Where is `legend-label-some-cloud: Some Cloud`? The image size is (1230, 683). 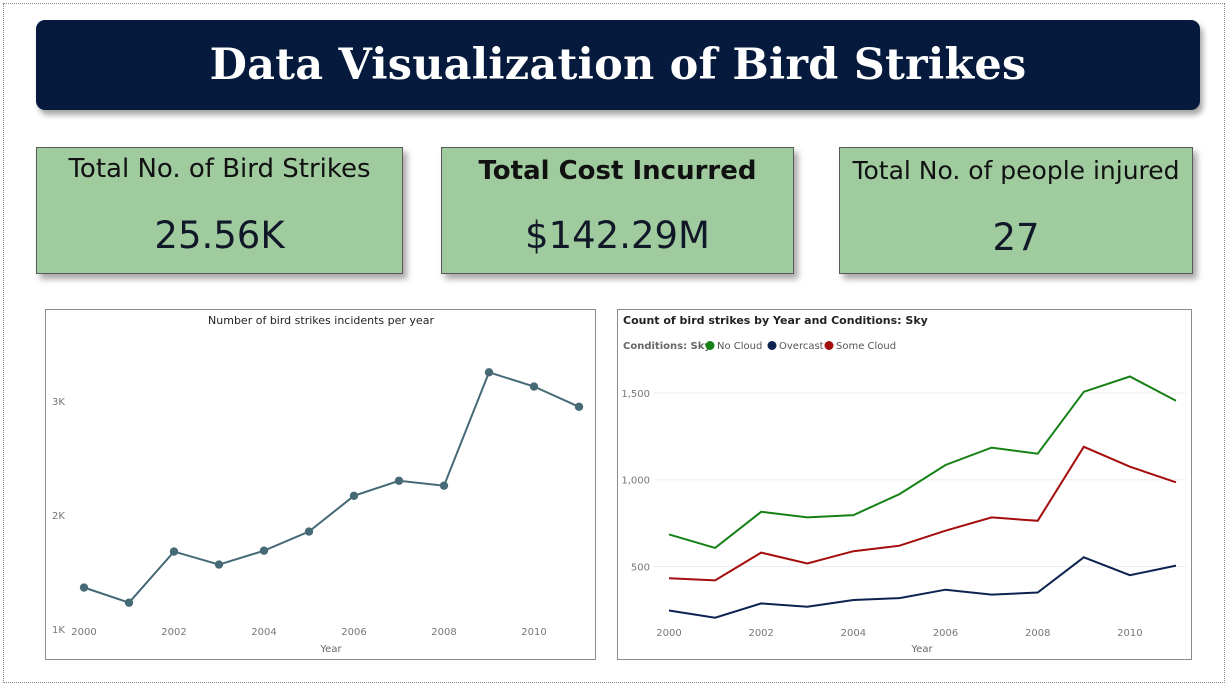 legend-label-some-cloud: Some Cloud is located at coordinates (866, 346).